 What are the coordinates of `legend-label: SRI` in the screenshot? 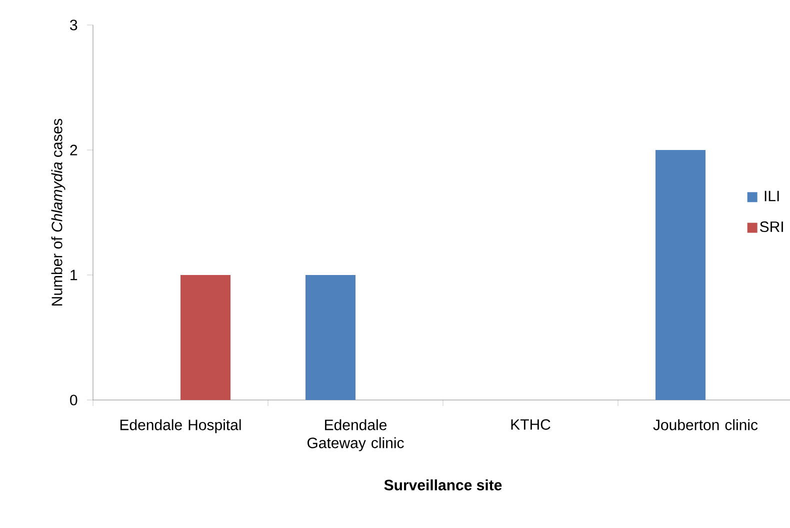 It's located at (771, 226).